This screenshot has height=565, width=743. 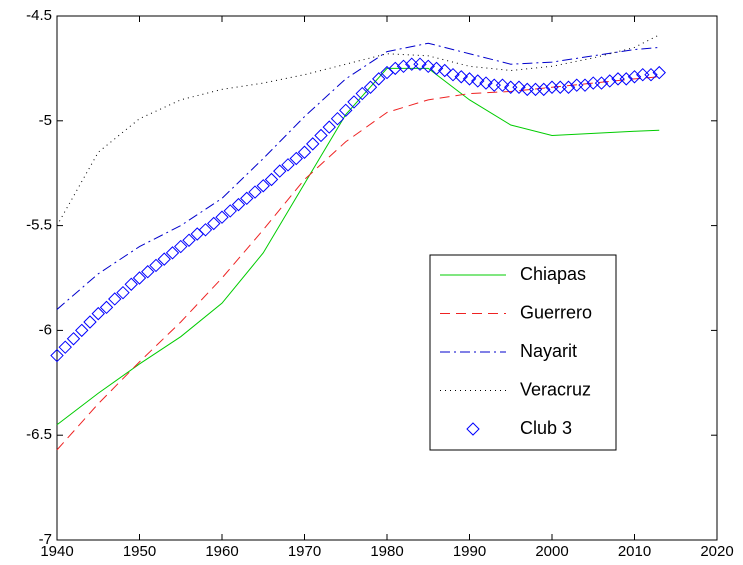 What do you see at coordinates (45, 539) in the screenshot?
I see `y-tick-label: -7` at bounding box center [45, 539].